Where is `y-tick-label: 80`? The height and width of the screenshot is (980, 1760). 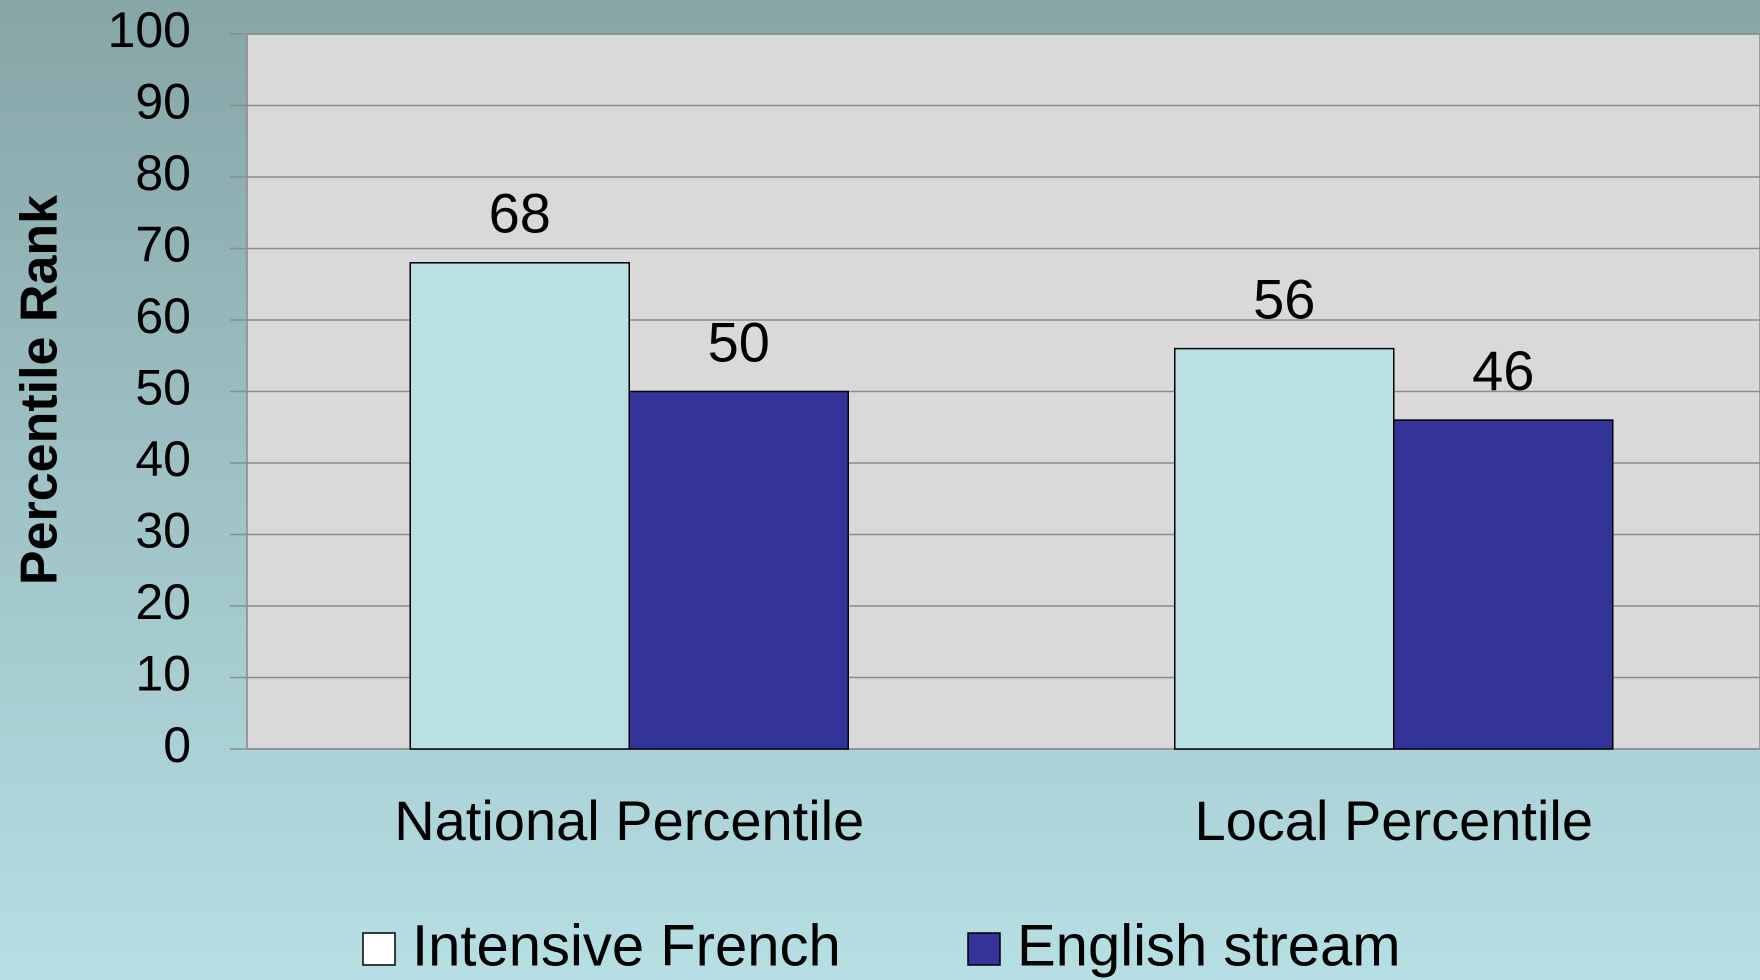
y-tick-label: 80 is located at coordinates (163, 173).